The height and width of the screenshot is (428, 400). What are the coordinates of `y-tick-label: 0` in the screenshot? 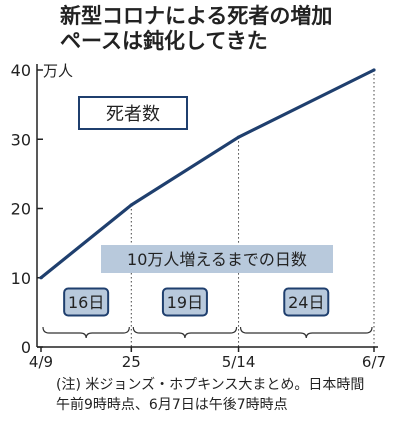 It's located at (26, 347).